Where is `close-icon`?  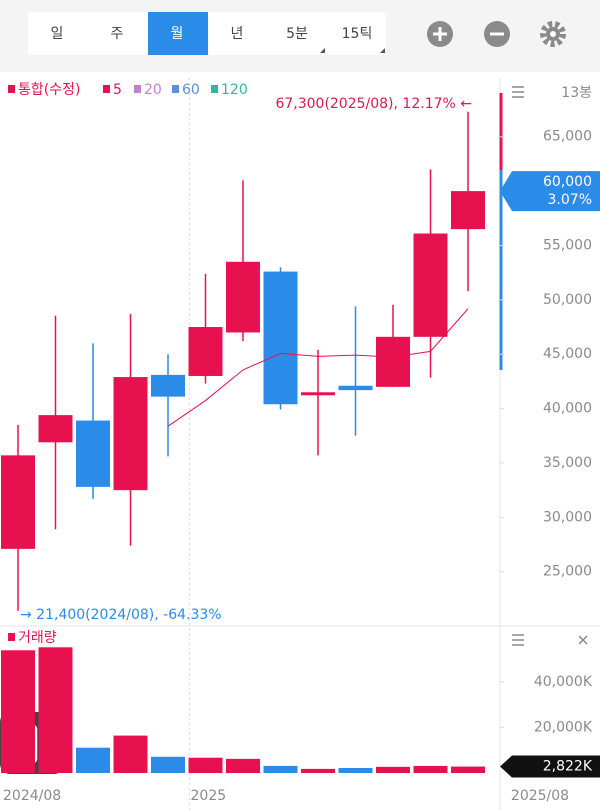
close-icon is located at coordinates (583, 640).